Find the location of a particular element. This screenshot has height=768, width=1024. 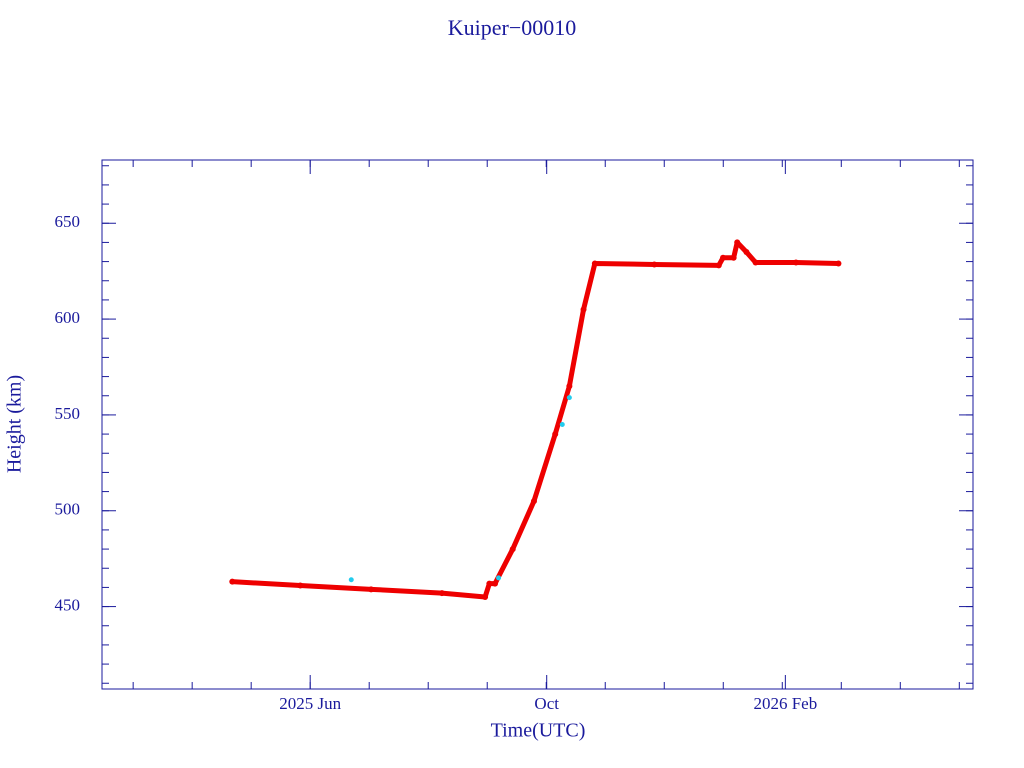

y-axis-label: Height (km) is located at coordinates (15, 424).